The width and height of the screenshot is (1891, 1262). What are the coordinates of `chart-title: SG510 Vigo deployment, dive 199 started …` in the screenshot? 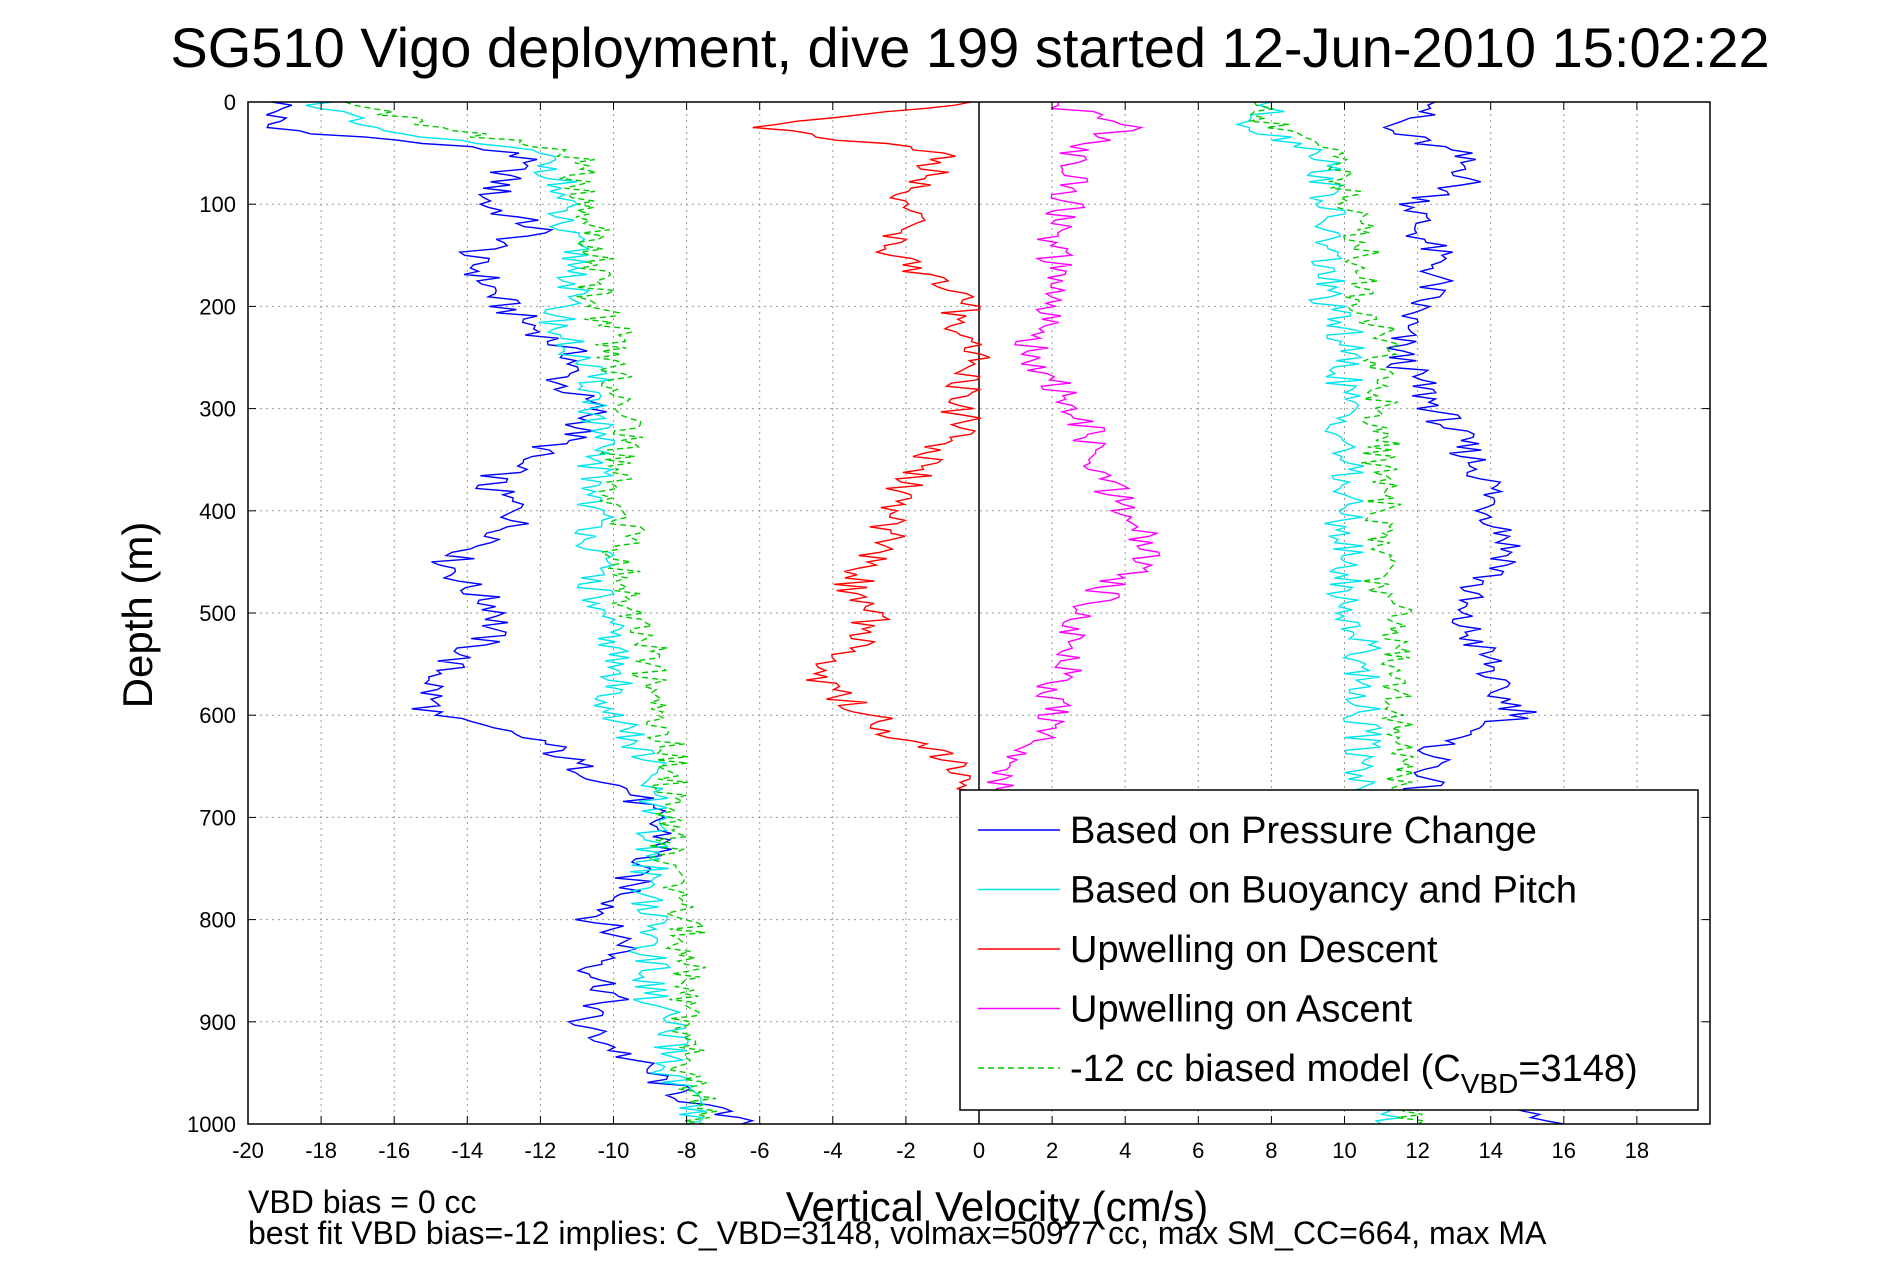 It's located at (969, 47).